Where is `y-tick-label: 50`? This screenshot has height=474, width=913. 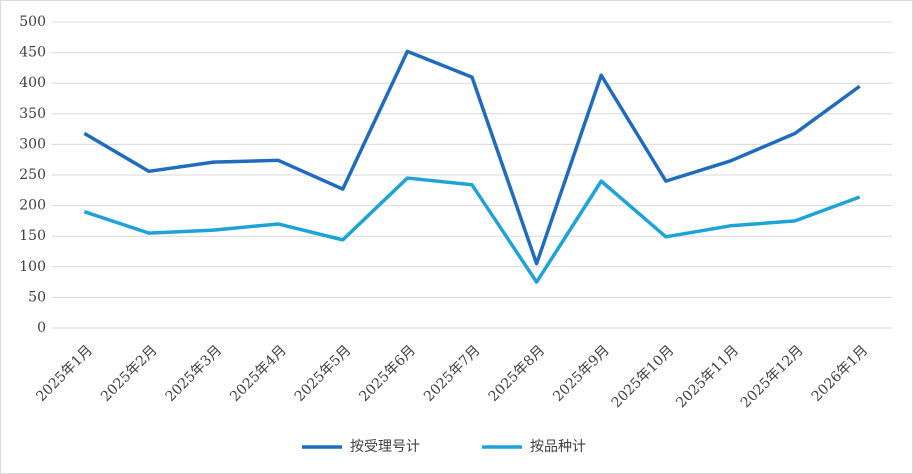
y-tick-label: 50 is located at coordinates (37, 297).